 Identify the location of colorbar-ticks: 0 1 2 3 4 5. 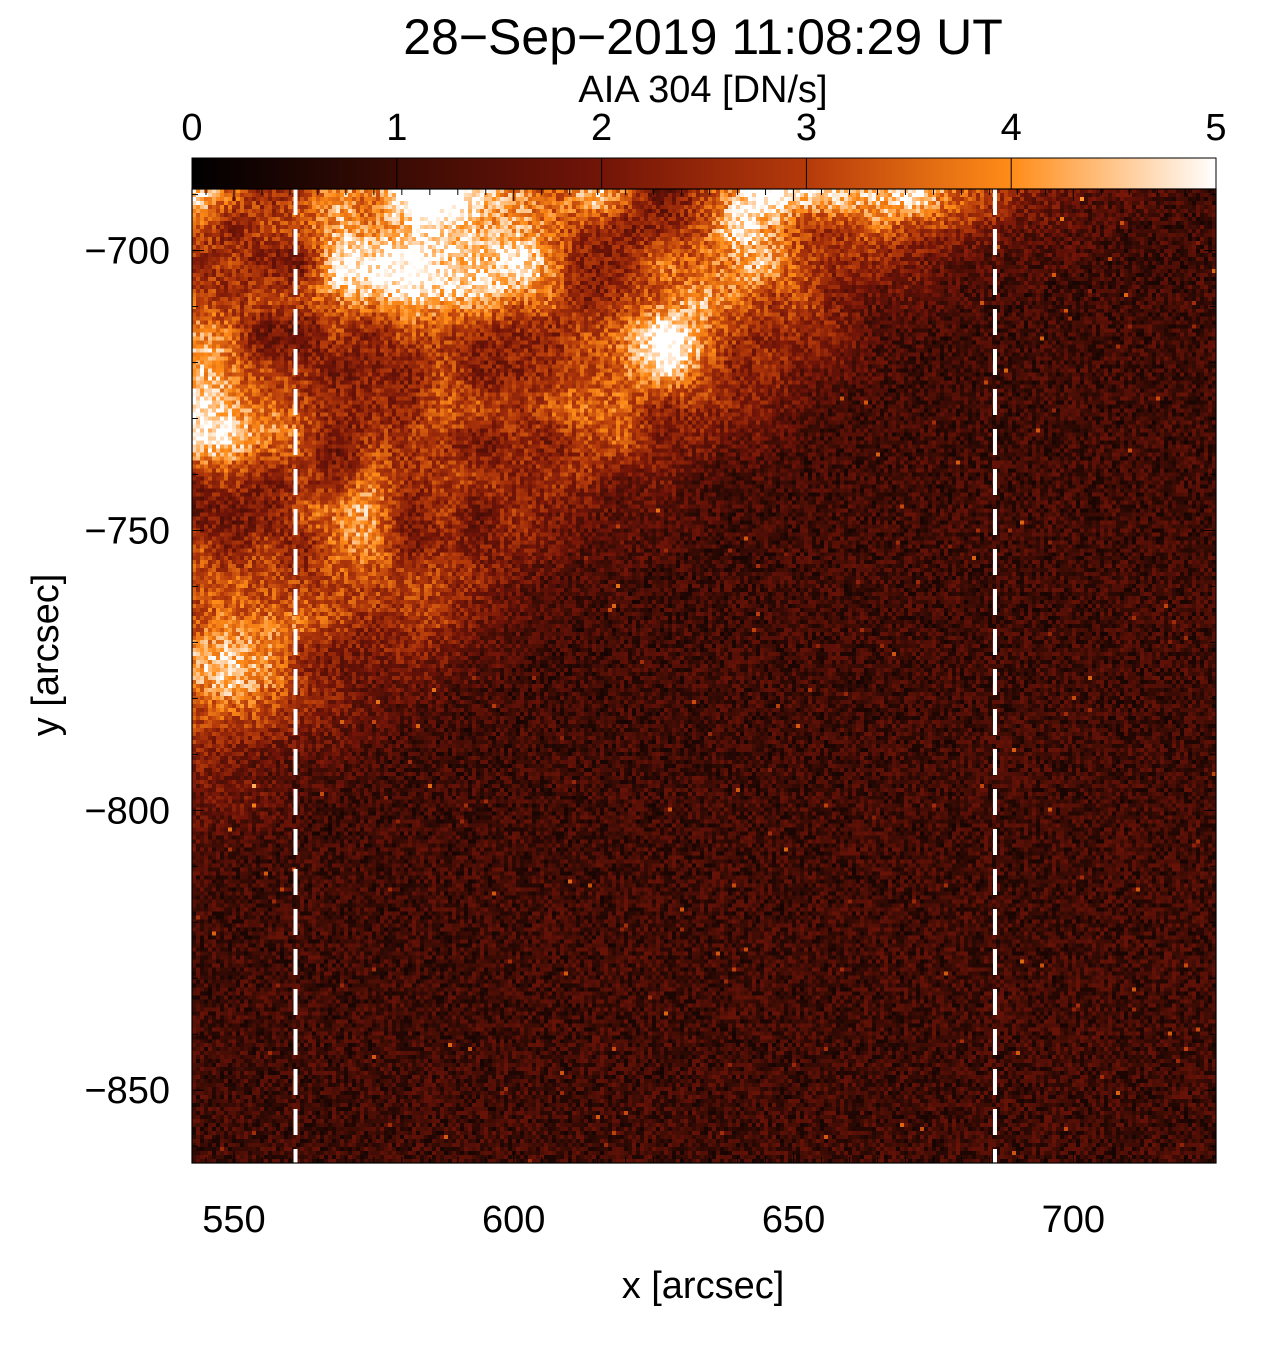
(704, 148).